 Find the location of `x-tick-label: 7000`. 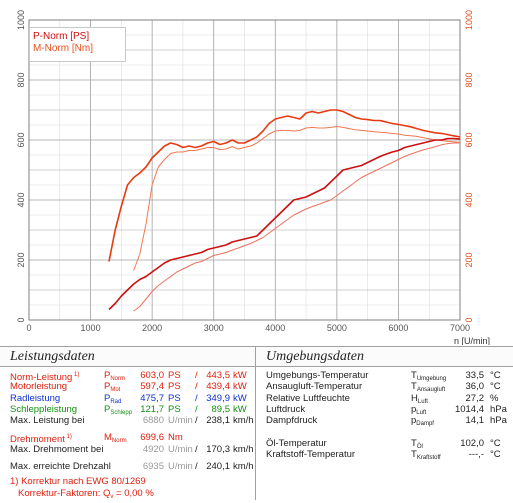

x-tick-label: 7000 is located at coordinates (460, 328).